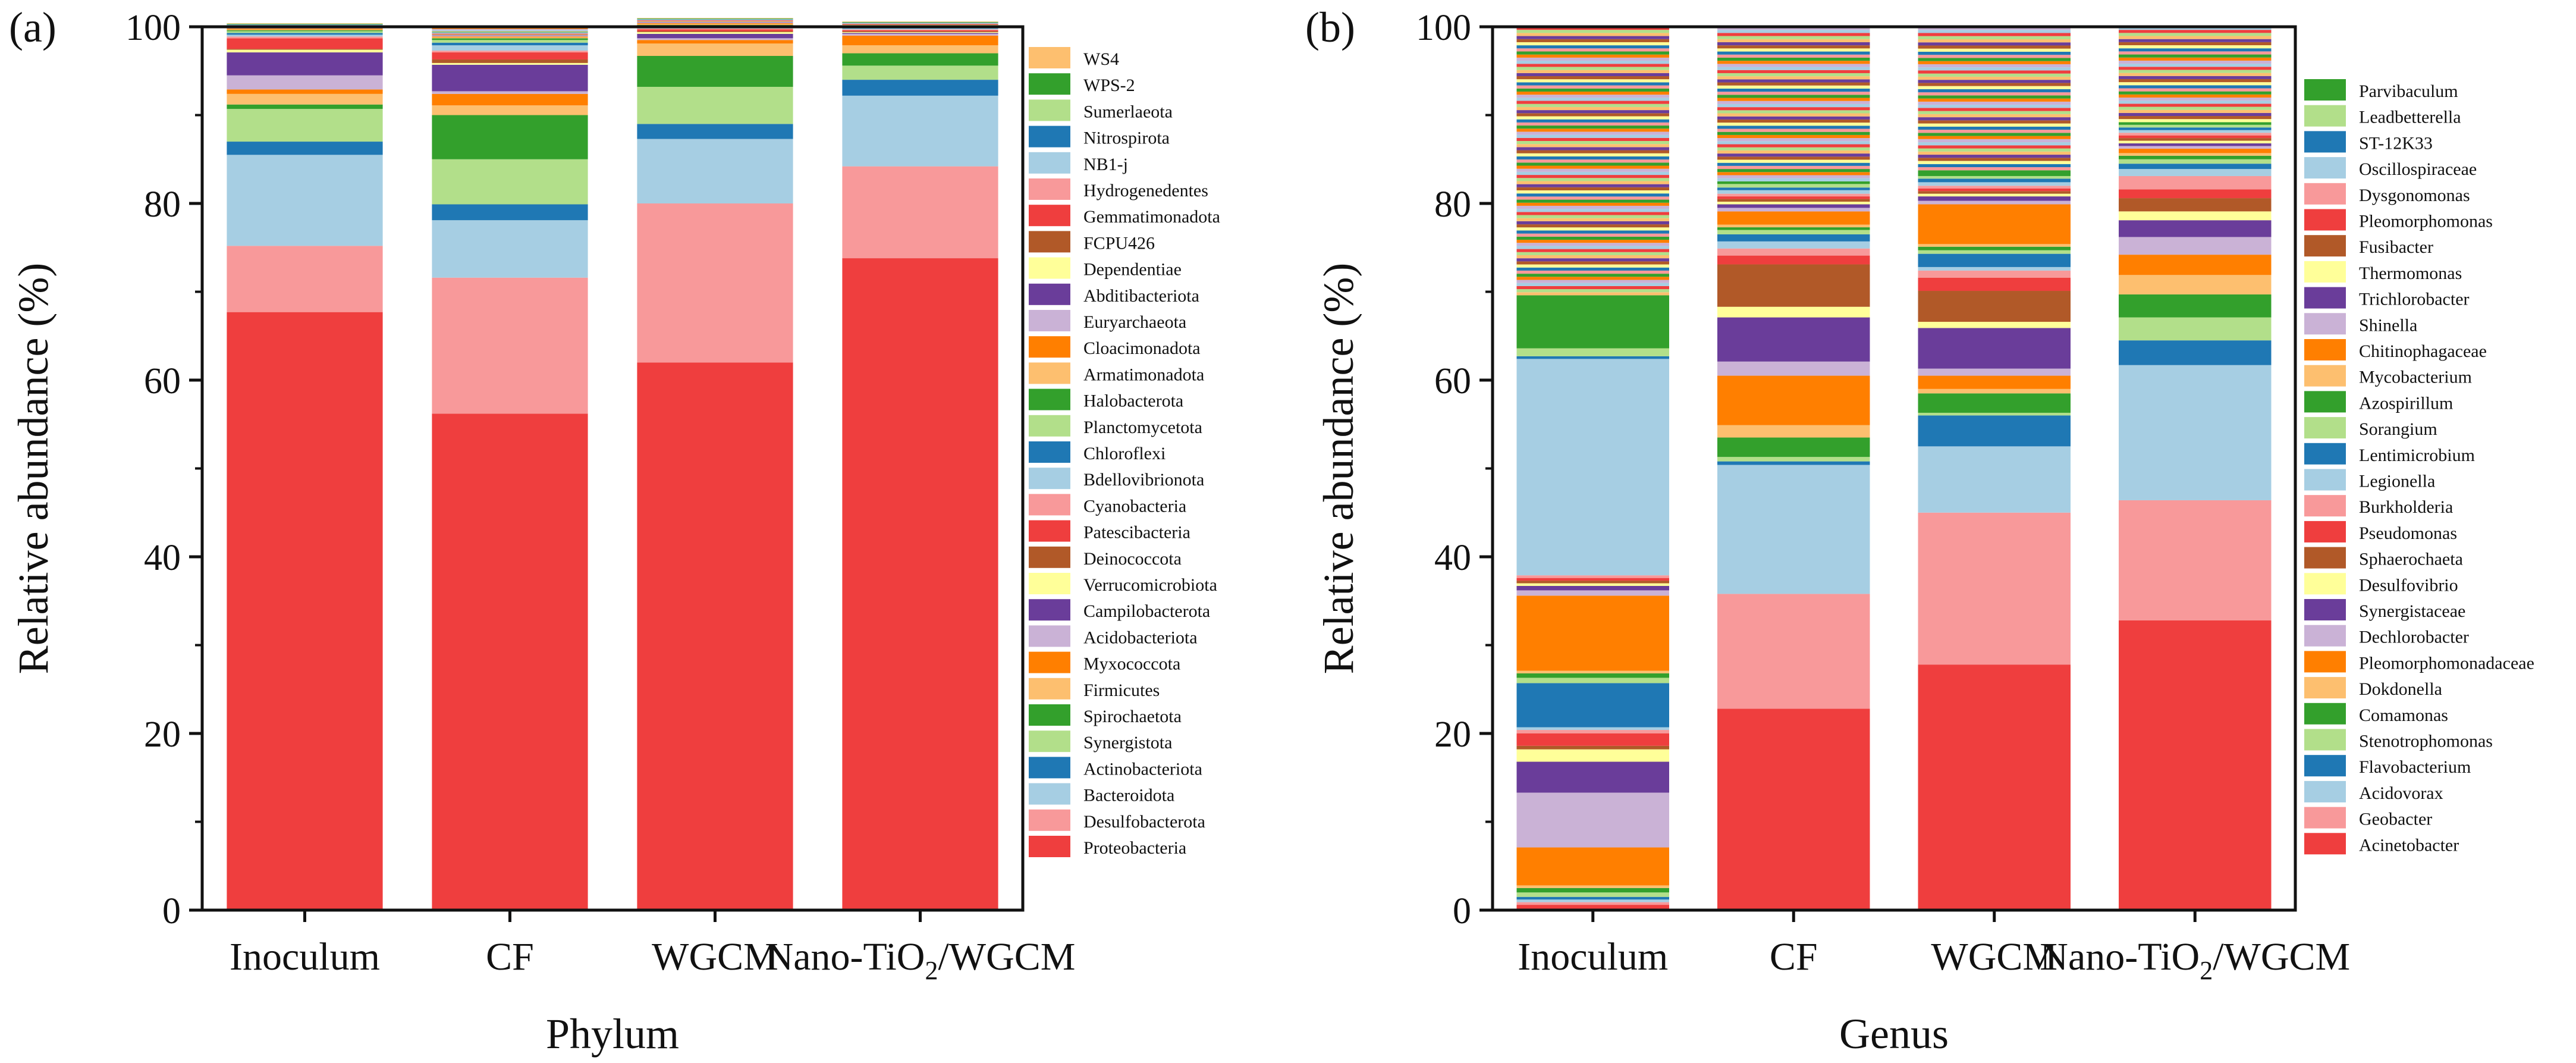 The image size is (2576, 1063). I want to click on legend-label: Sumerlaeota, so click(1128, 111).